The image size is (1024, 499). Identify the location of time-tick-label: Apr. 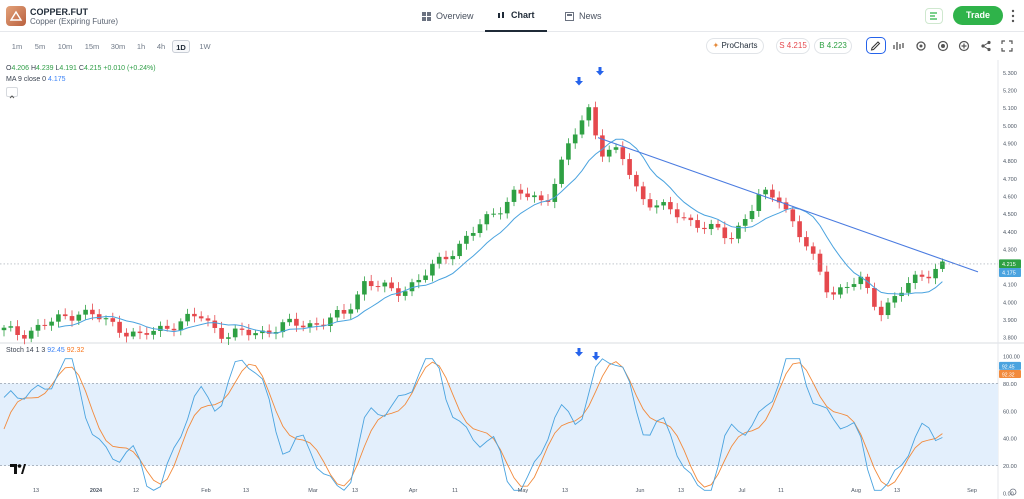
(413, 491).